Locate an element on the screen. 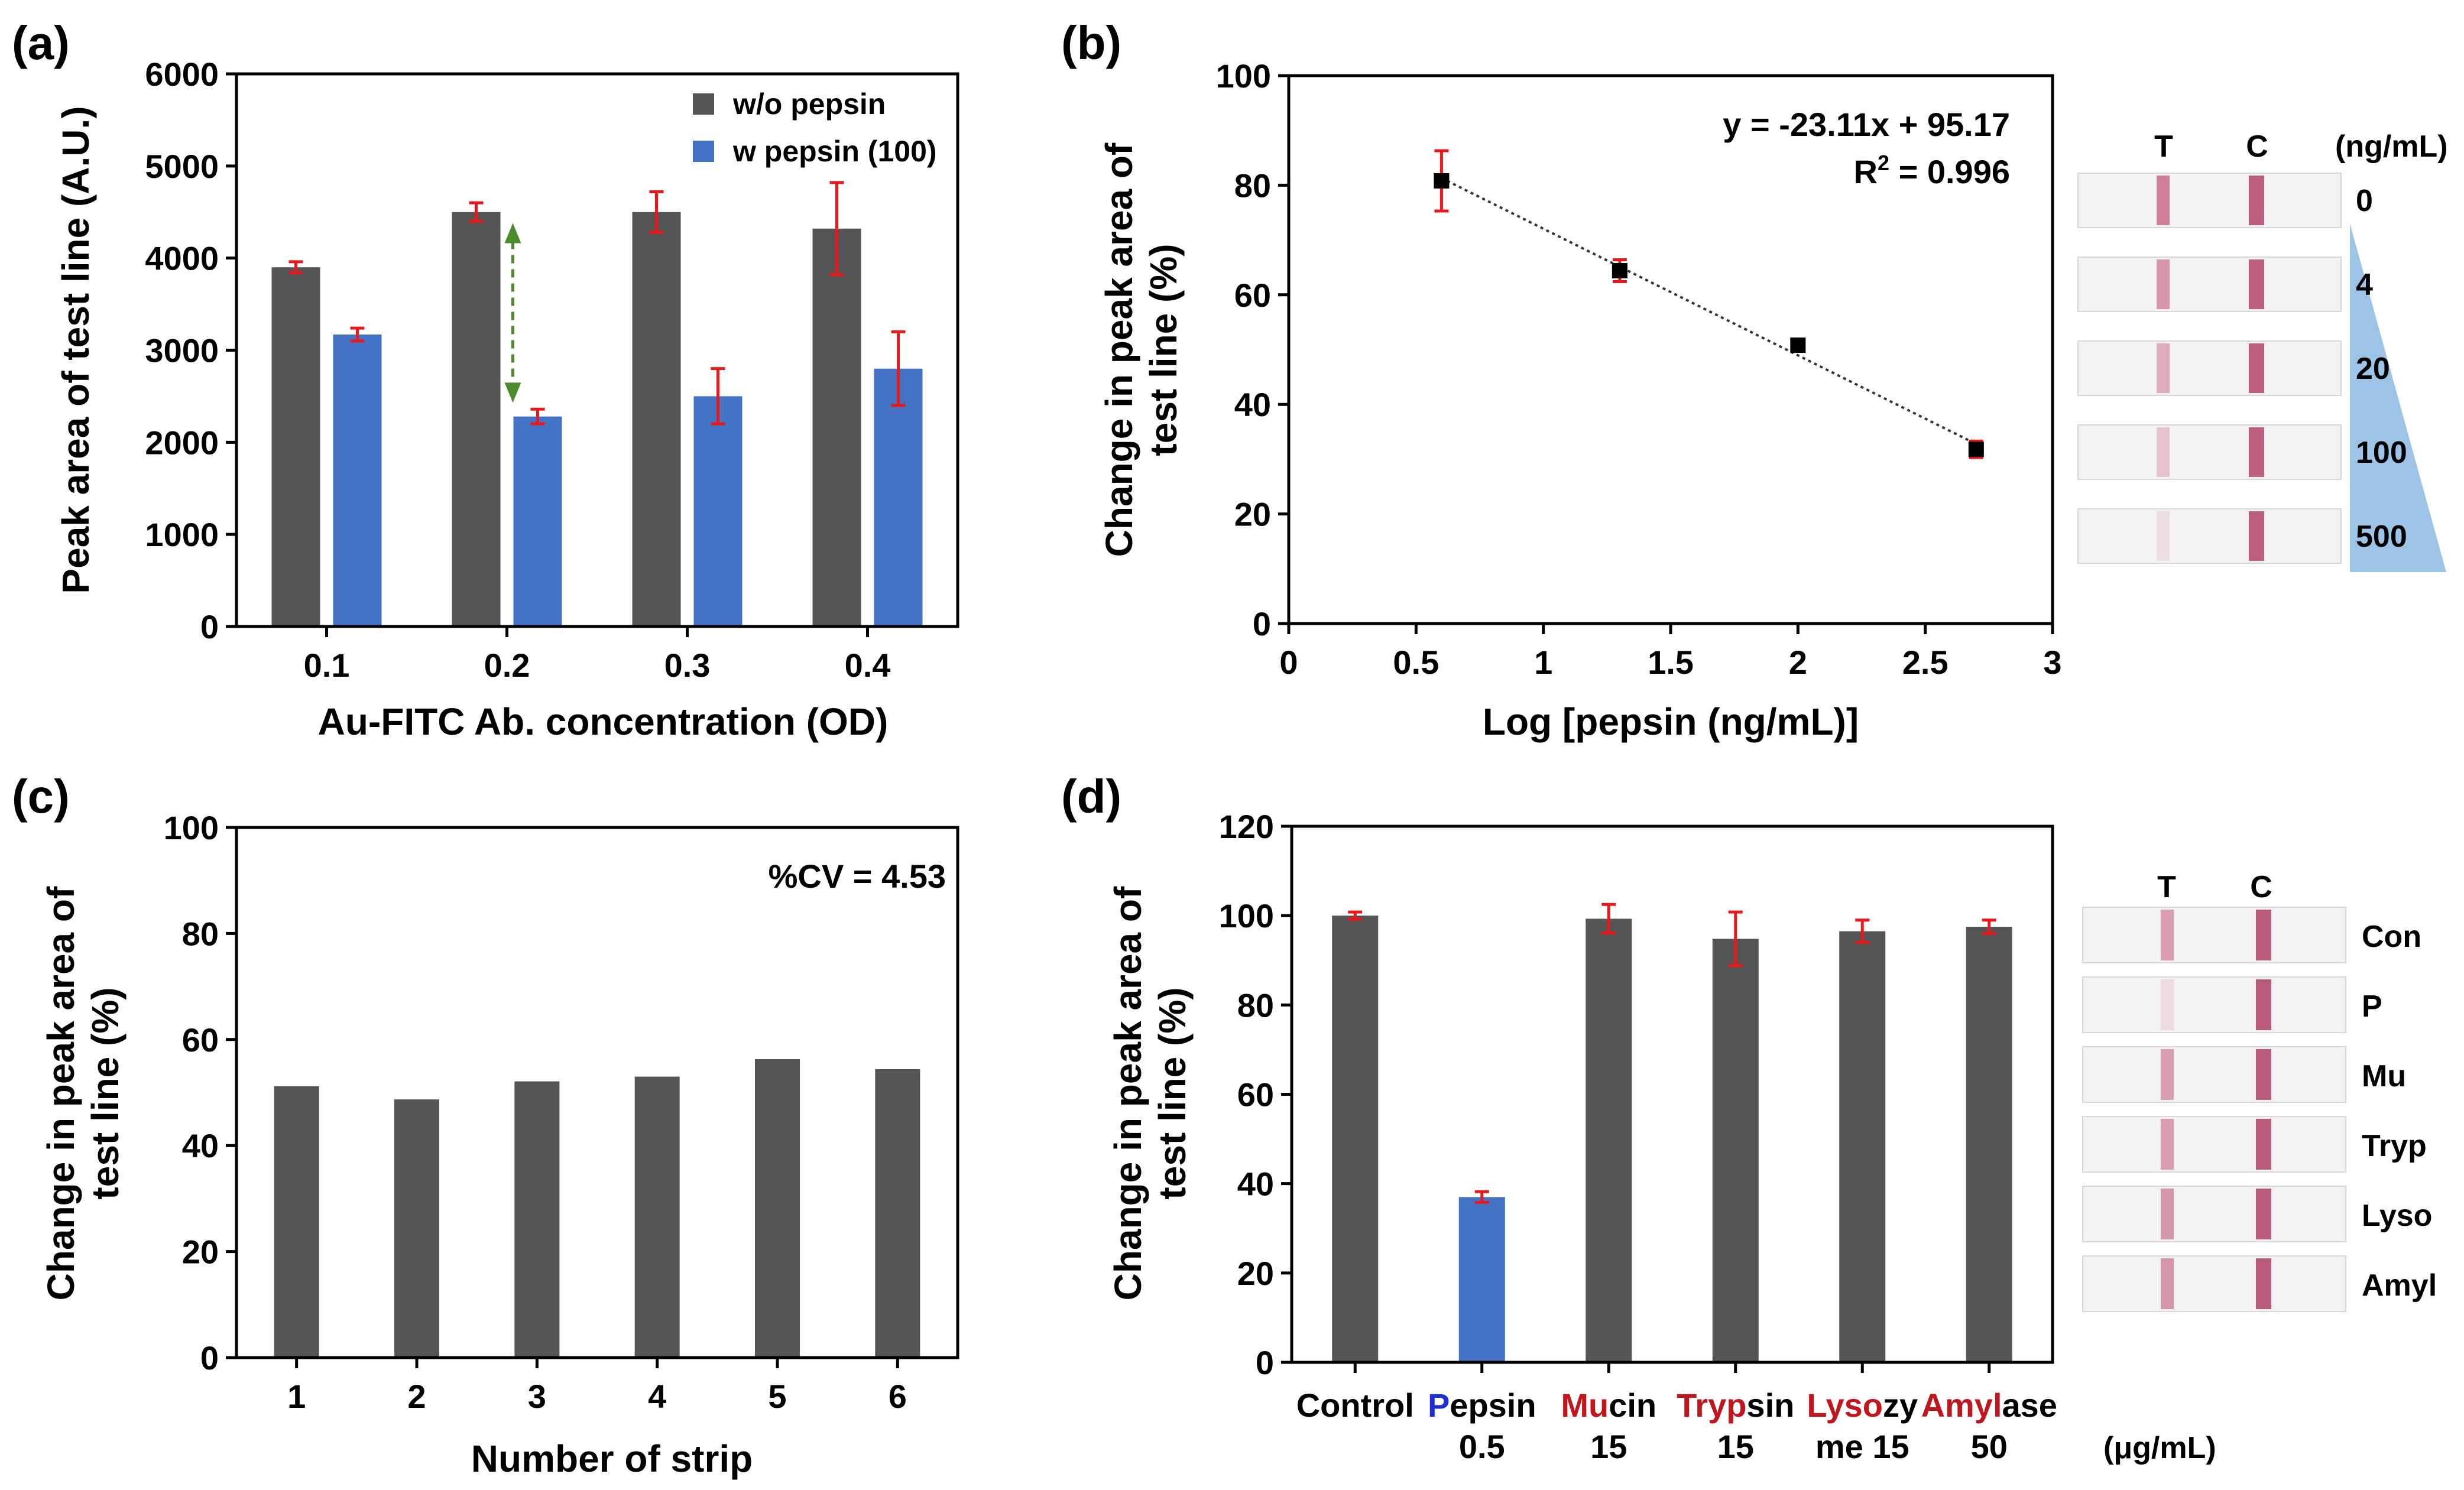 The width and height of the screenshot is (2464, 1490). panel-b-strip-c-header: C is located at coordinates (2257, 146).